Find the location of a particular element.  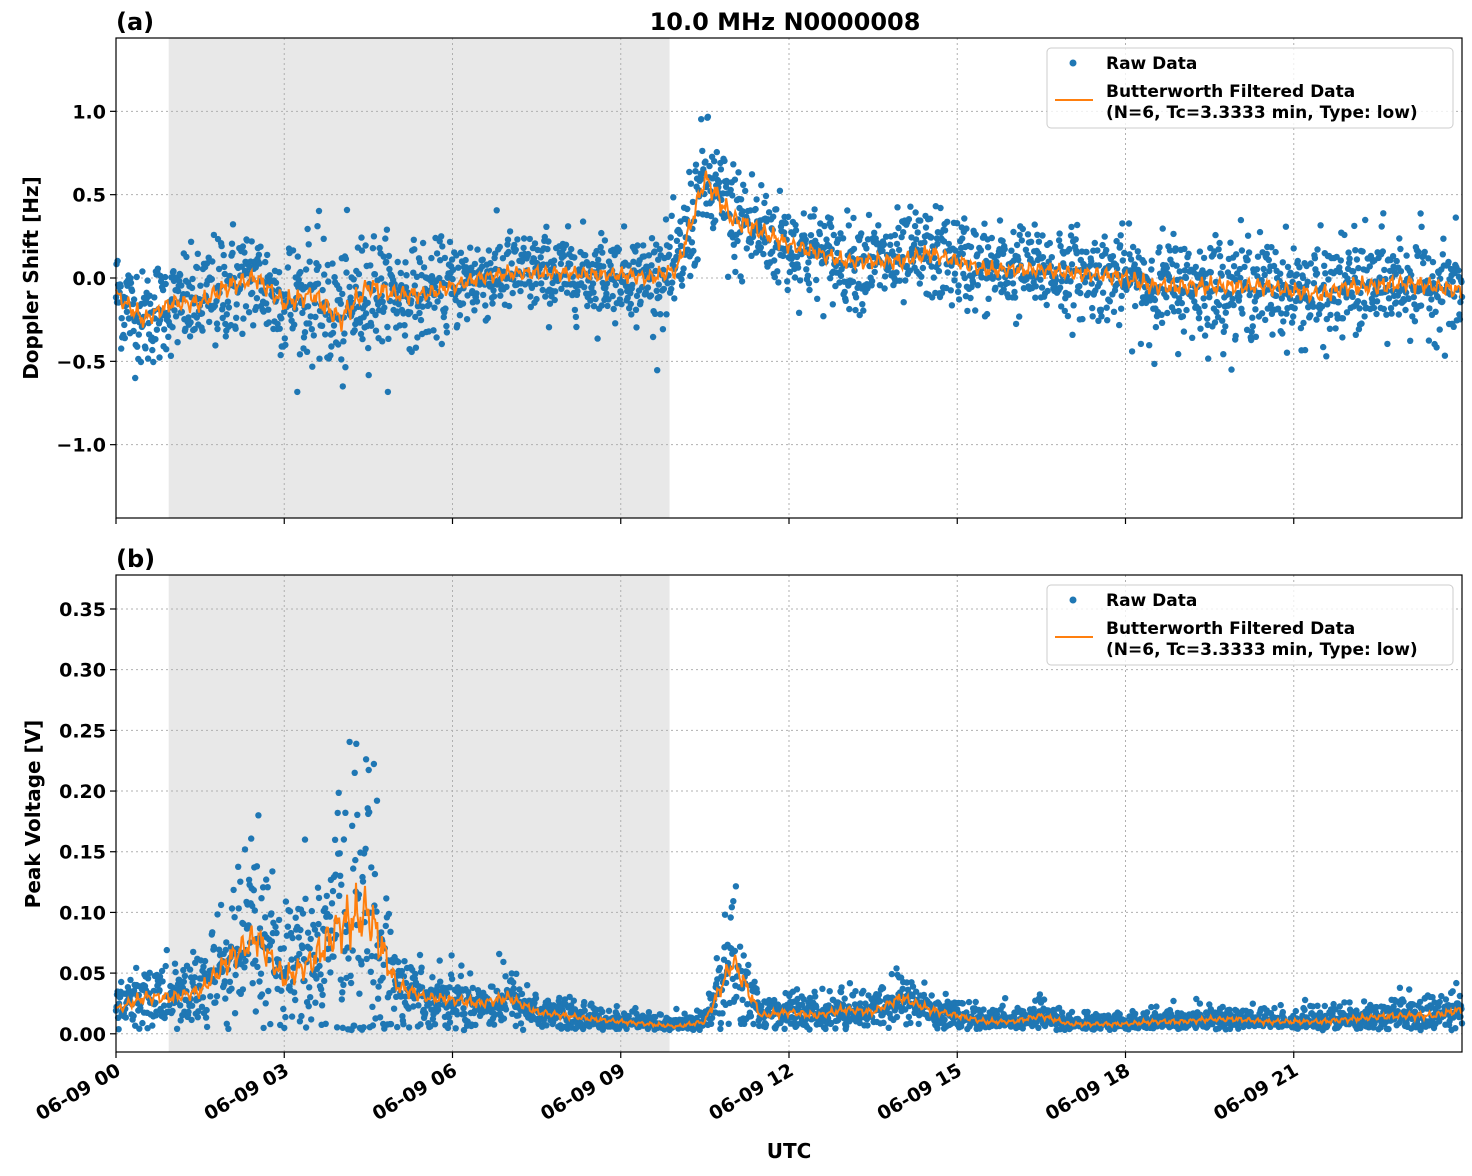

y-tick-label: 1.0 is located at coordinates (89, 112).